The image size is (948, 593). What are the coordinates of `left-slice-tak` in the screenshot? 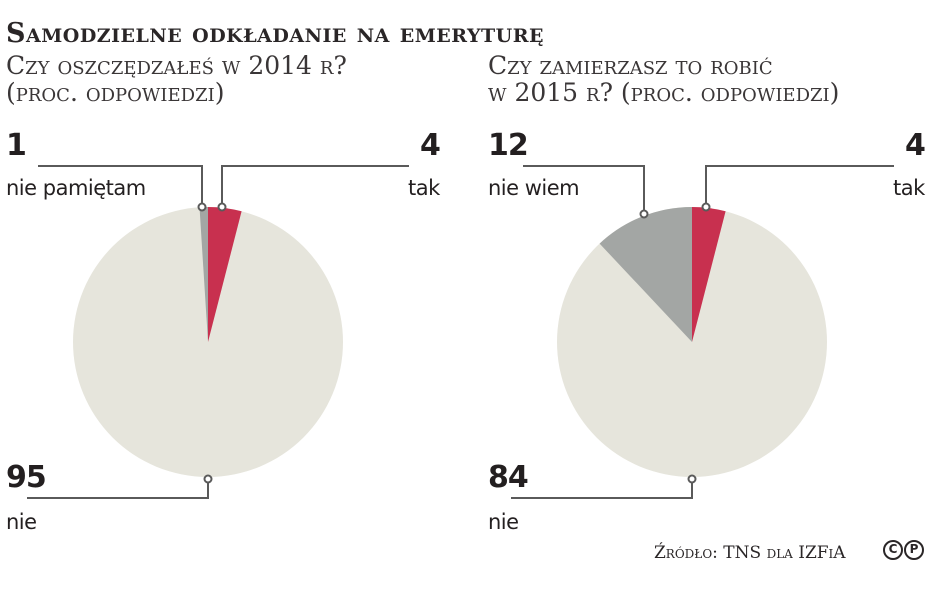 It's located at (225, 274).